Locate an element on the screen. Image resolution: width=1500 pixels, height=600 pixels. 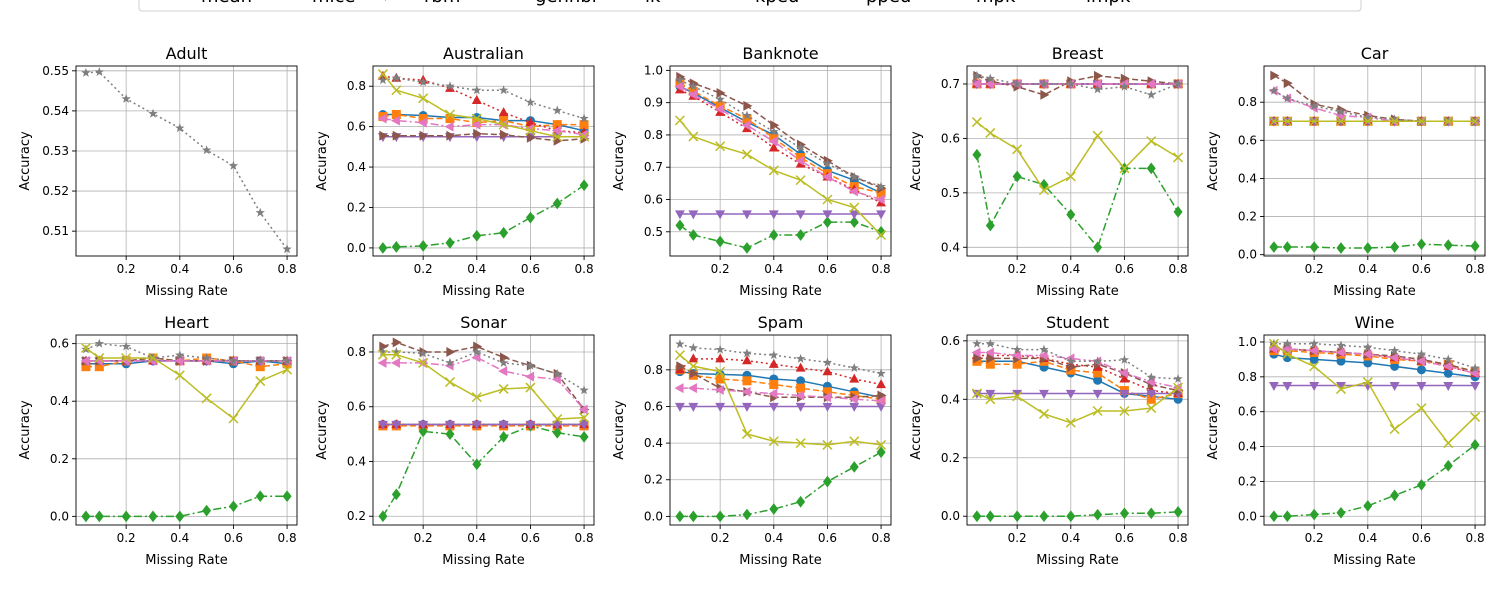
subplot-title: Banknote is located at coordinates (780, 53).